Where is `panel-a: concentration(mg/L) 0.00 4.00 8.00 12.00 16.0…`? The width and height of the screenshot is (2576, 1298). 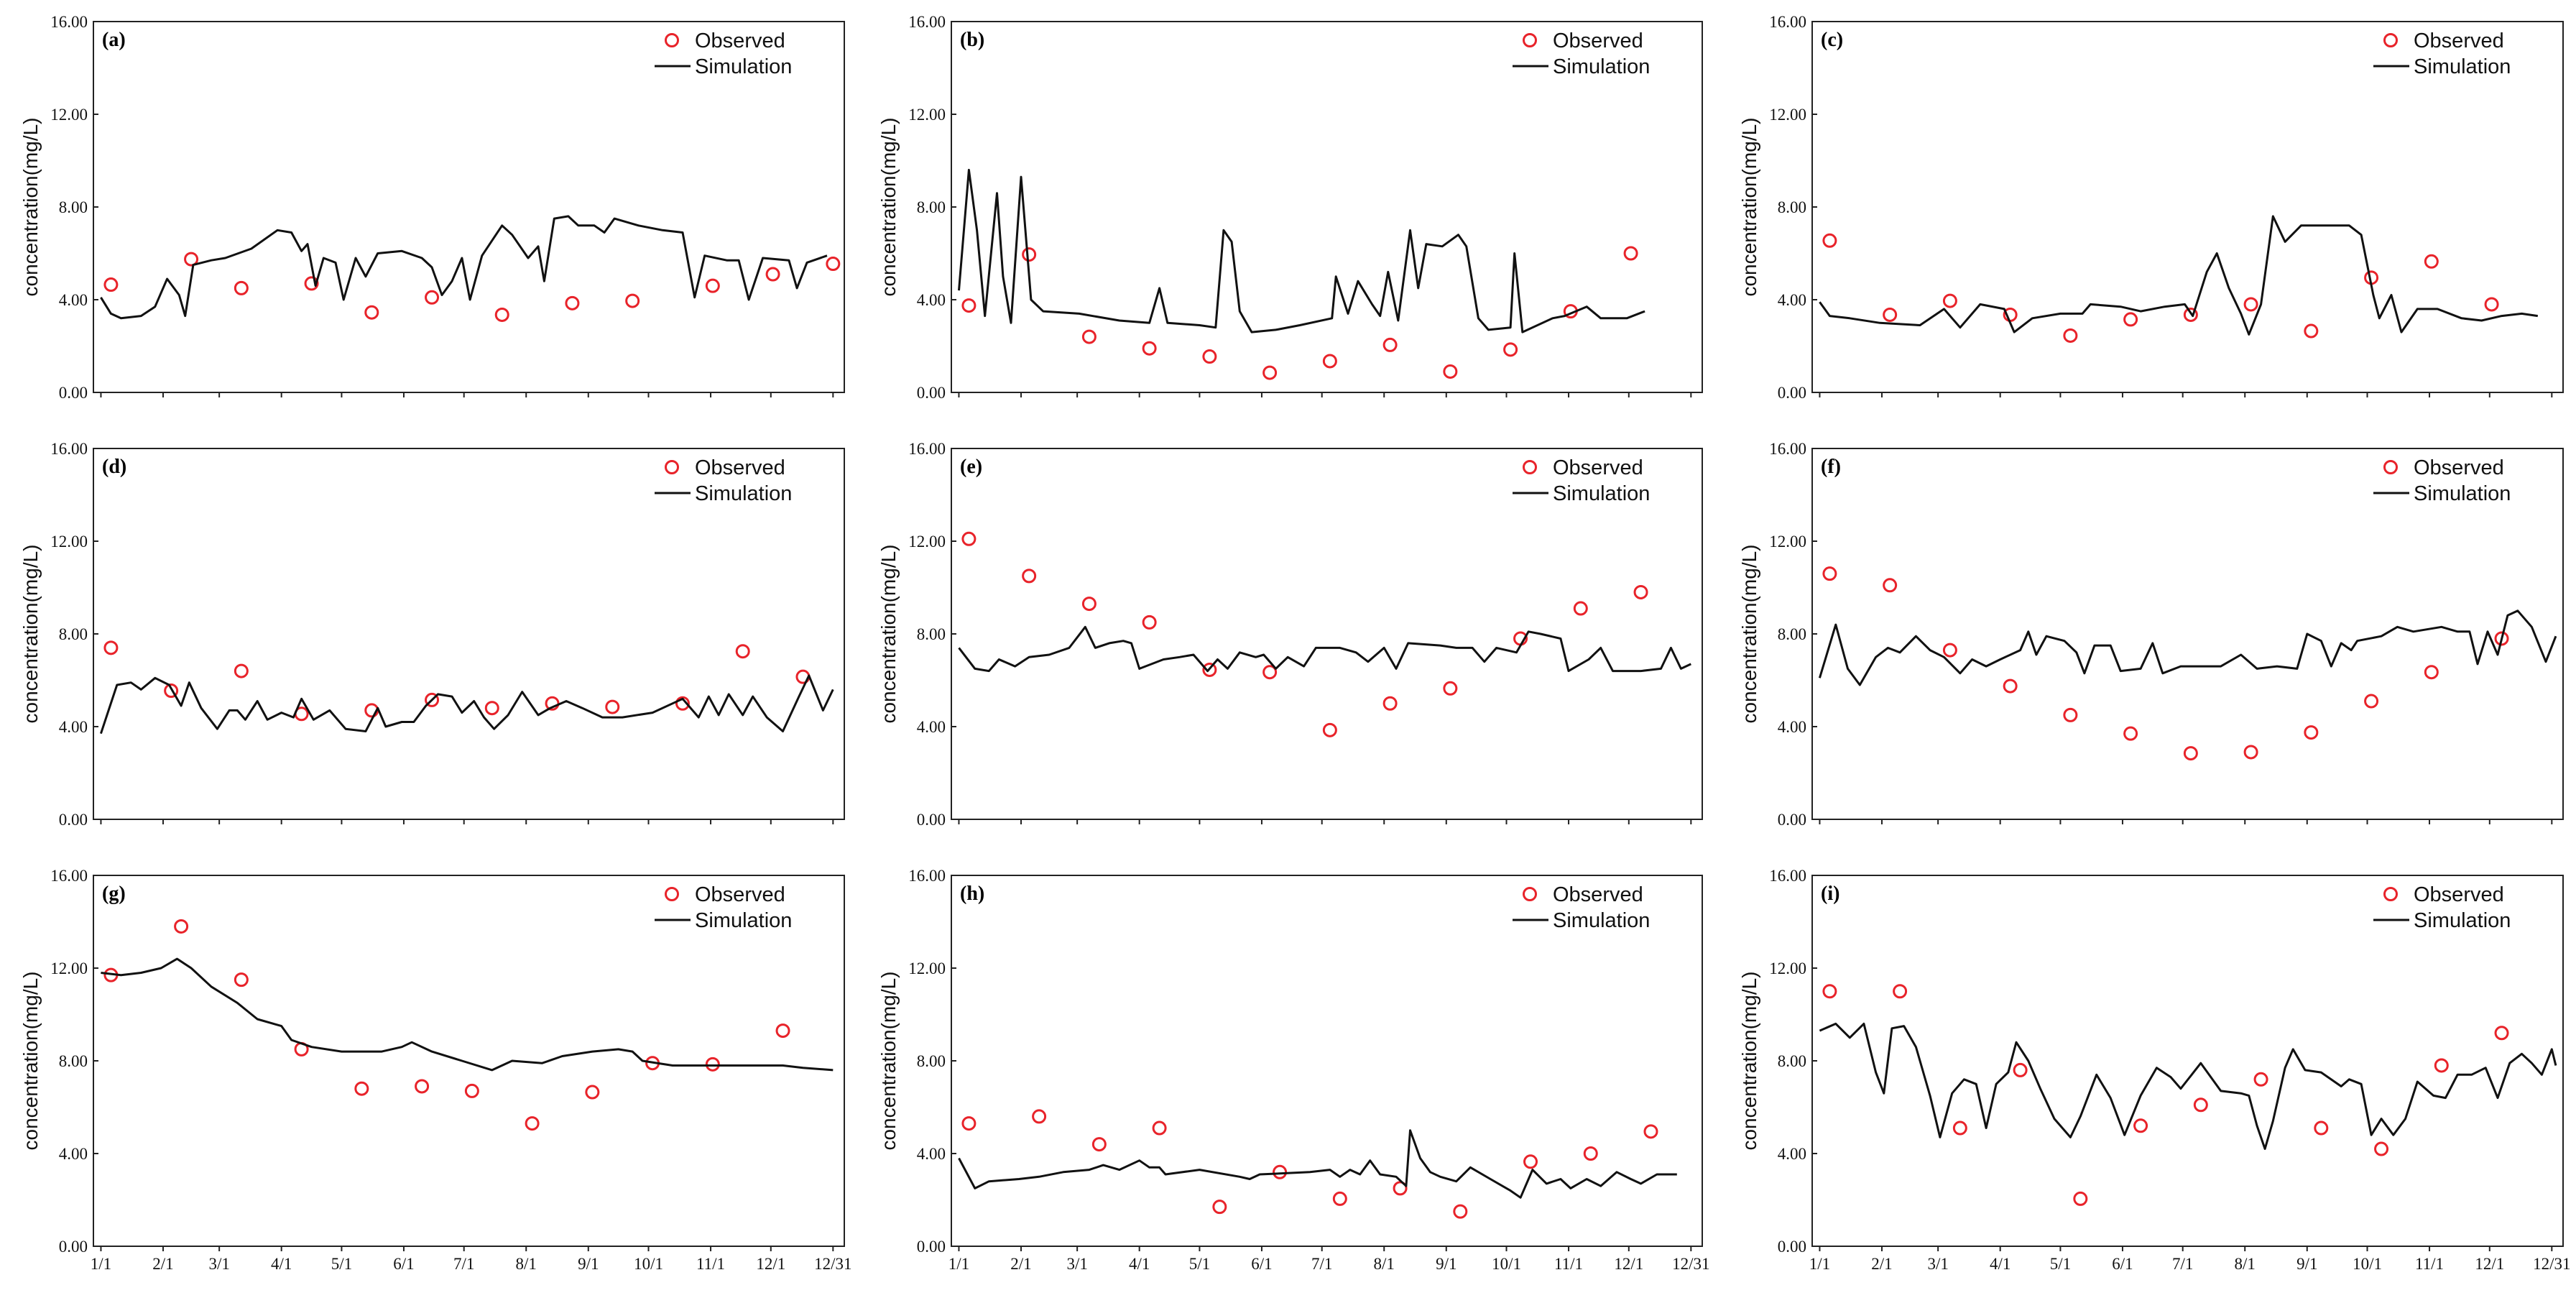
panel-a: concentration(mg/L) 0.00 4.00 8.00 12.00 16.0… is located at coordinates (432, 207).